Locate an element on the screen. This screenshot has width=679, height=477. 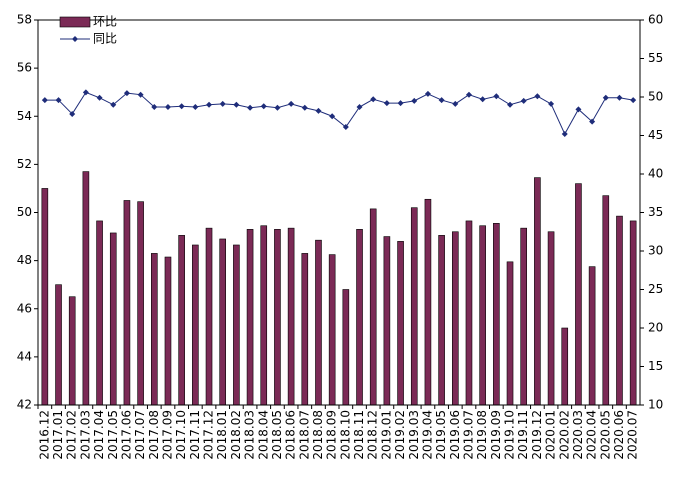
x-tick-label: 2017.09 is located at coordinates (167, 435).